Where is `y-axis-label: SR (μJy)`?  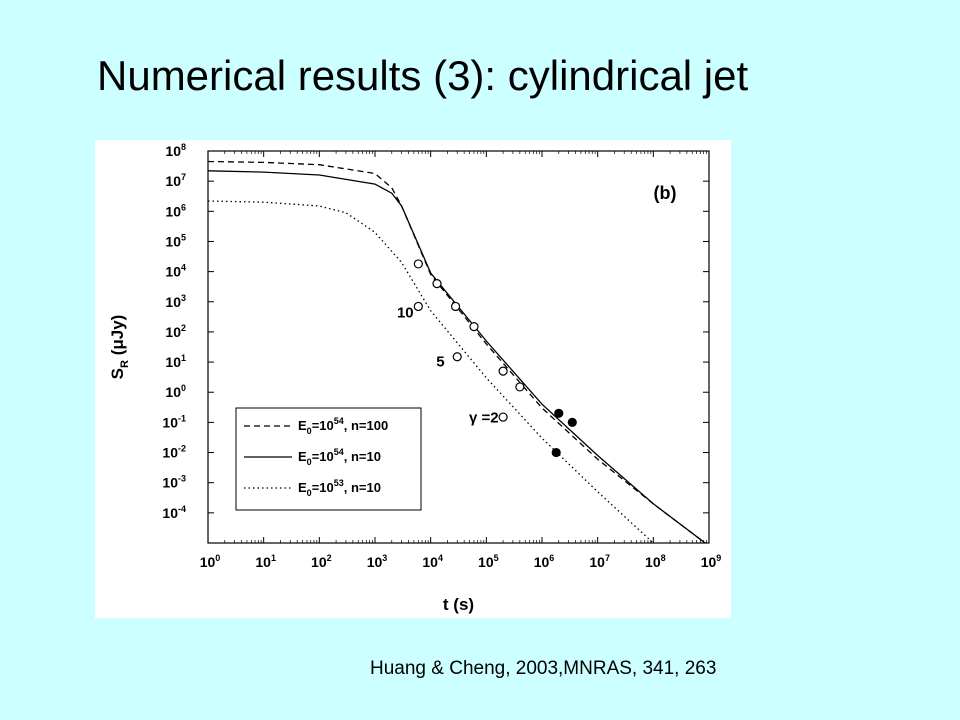 y-axis-label: SR (μJy) is located at coordinates (119, 347).